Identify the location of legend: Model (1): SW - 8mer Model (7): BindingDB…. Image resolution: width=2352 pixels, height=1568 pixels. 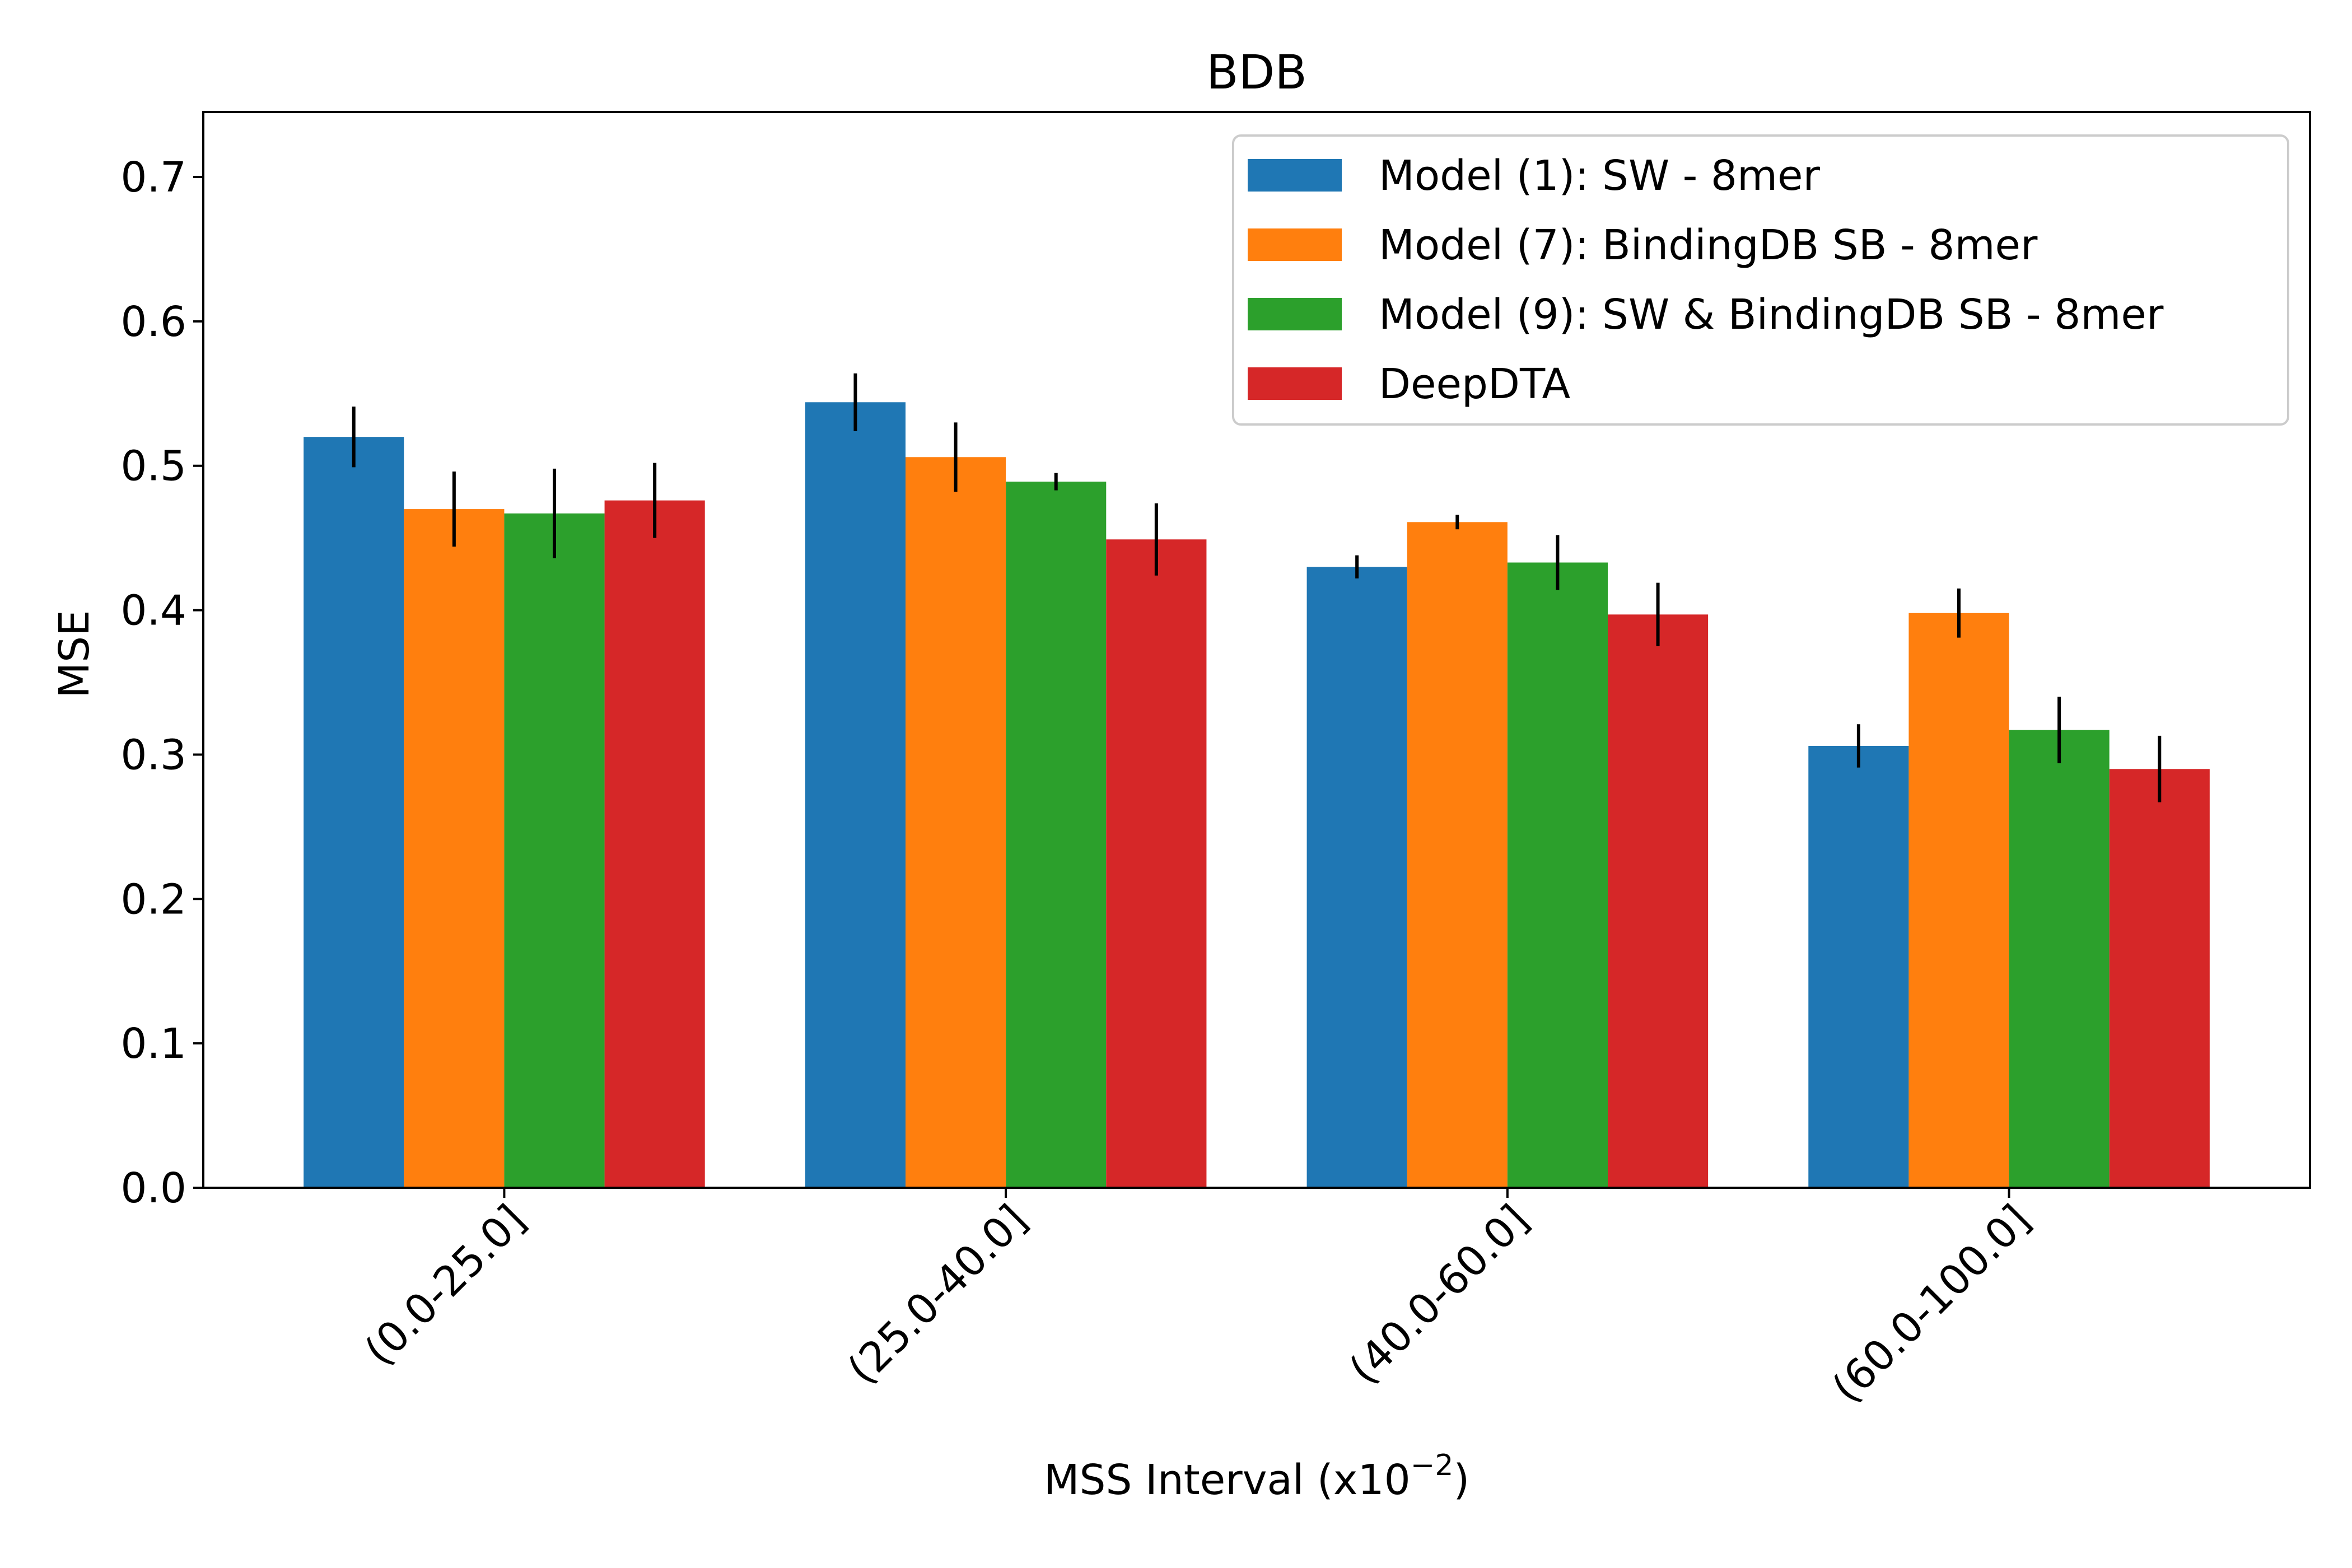
(1761, 280).